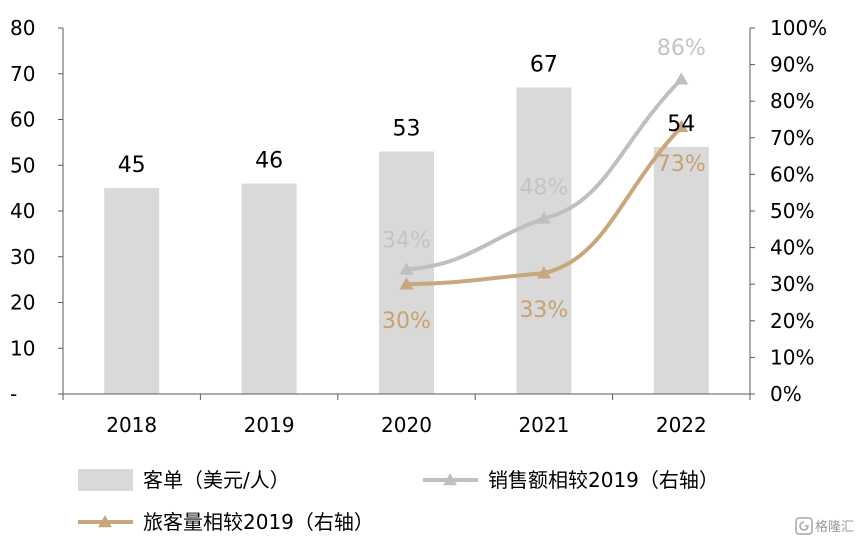  What do you see at coordinates (543, 310) in the screenshot?
I see `line-value-label: 33%` at bounding box center [543, 310].